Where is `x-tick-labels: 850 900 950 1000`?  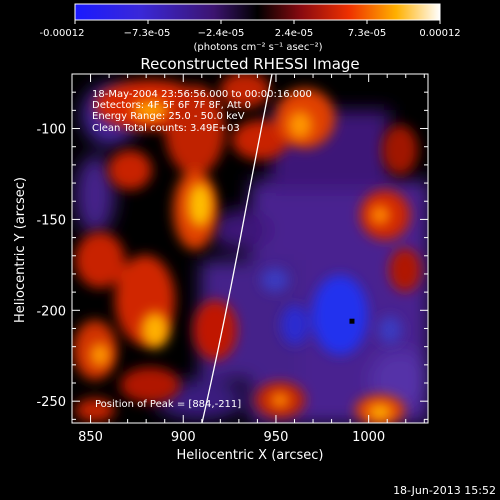
x-tick-labels: 850 900 950 1000 is located at coordinates (231, 437).